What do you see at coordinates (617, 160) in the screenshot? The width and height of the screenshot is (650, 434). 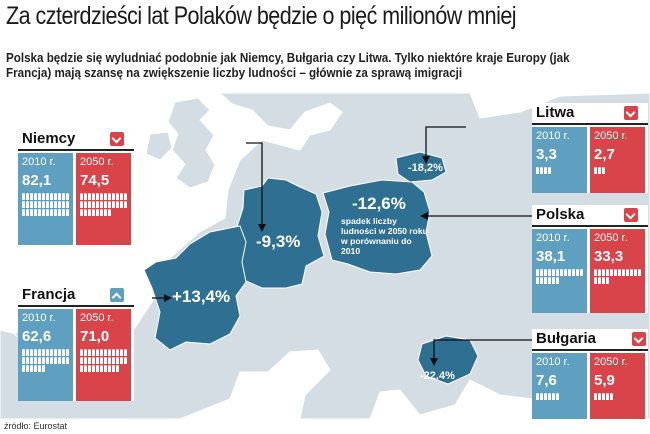 I see `bar-2050: 2050 r. 2,7` at bounding box center [617, 160].